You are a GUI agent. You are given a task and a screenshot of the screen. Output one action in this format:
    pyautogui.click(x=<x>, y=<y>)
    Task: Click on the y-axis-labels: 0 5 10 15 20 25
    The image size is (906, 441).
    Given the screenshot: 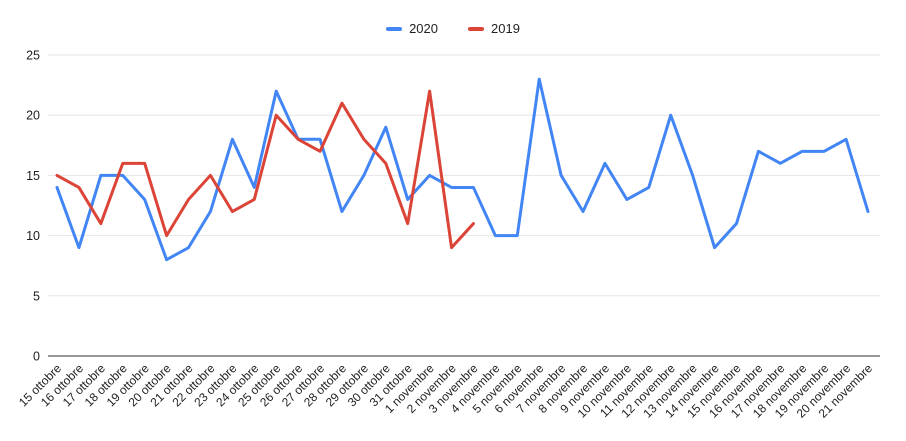 What is the action you would take?
    pyautogui.click(x=33, y=206)
    